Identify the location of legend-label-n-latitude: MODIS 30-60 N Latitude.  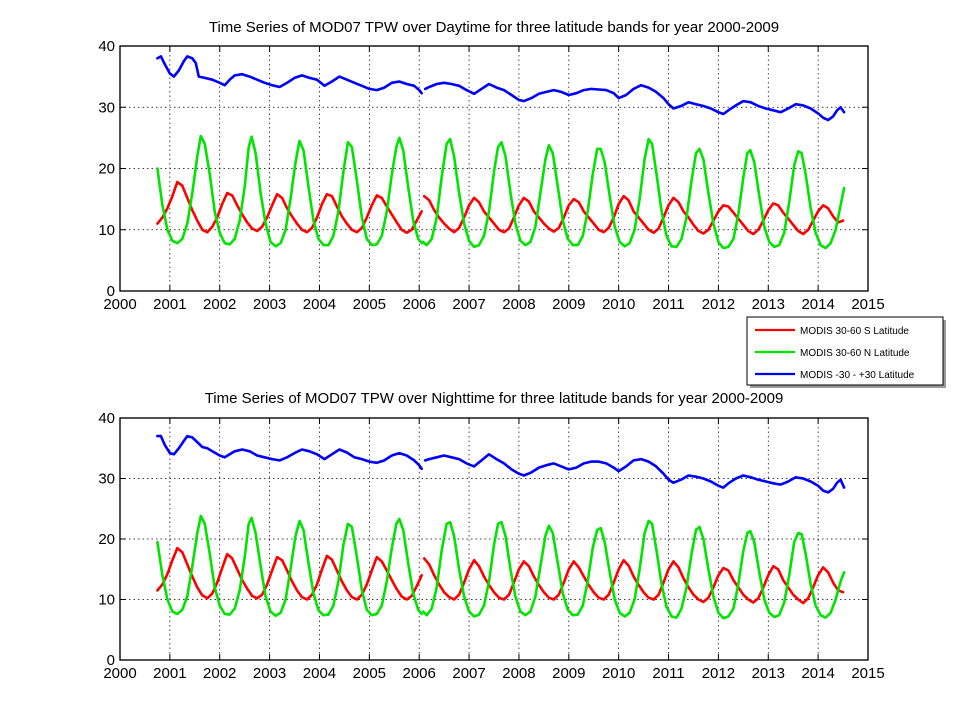
(855, 353).